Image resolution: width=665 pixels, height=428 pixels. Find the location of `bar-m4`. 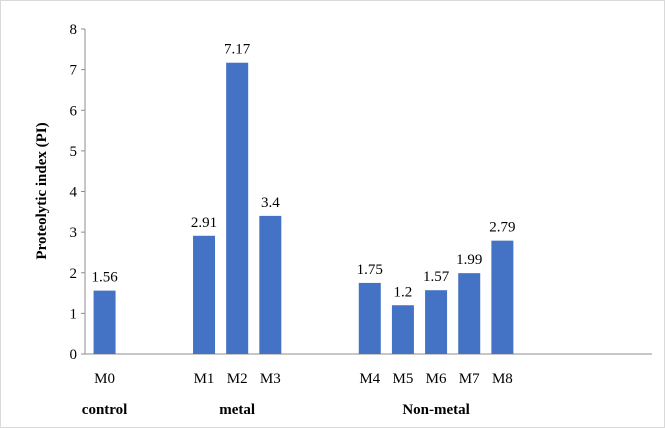

bar-m4 is located at coordinates (370, 318).